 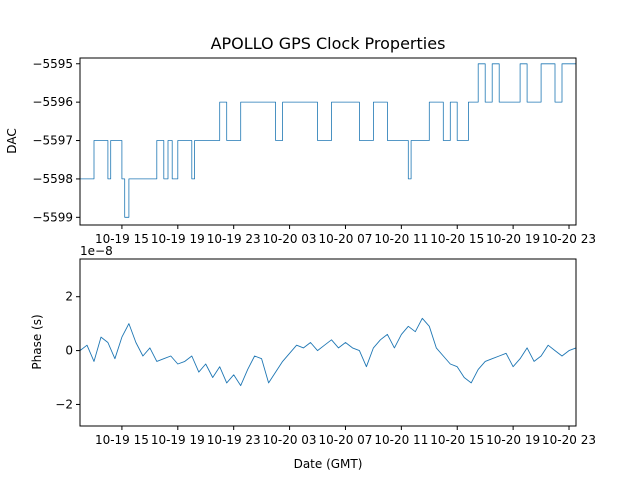 I want to click on chart-title: APOLLO GPS Clock Properties, so click(x=328, y=43).